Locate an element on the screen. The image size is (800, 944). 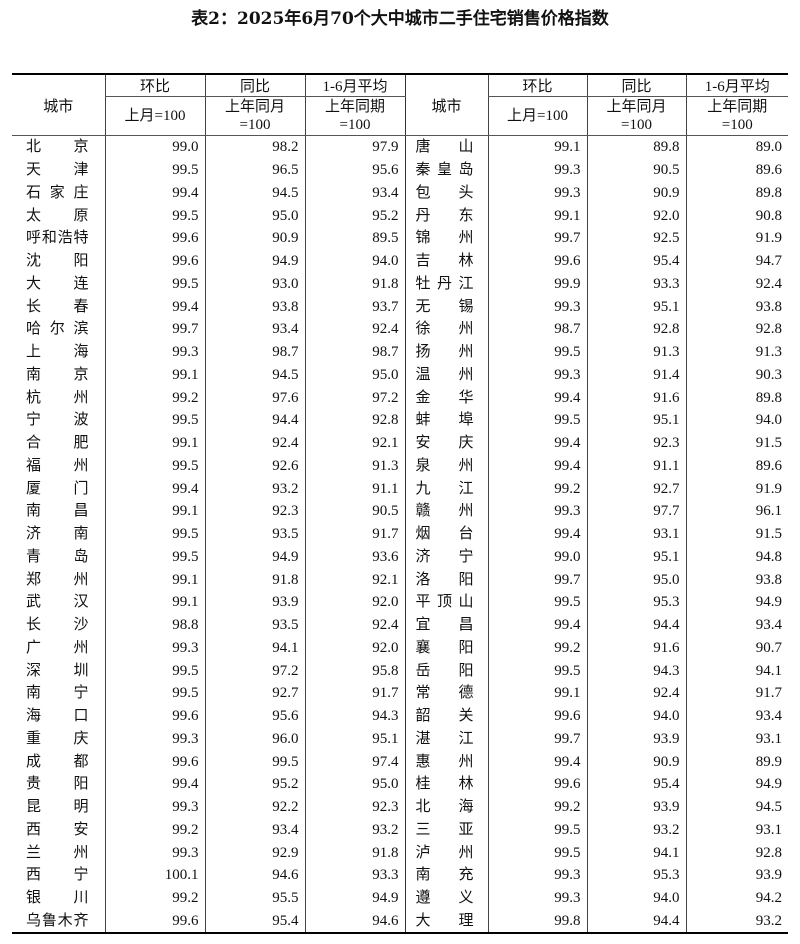
city-cell: 赣州 is located at coordinates (446, 511).